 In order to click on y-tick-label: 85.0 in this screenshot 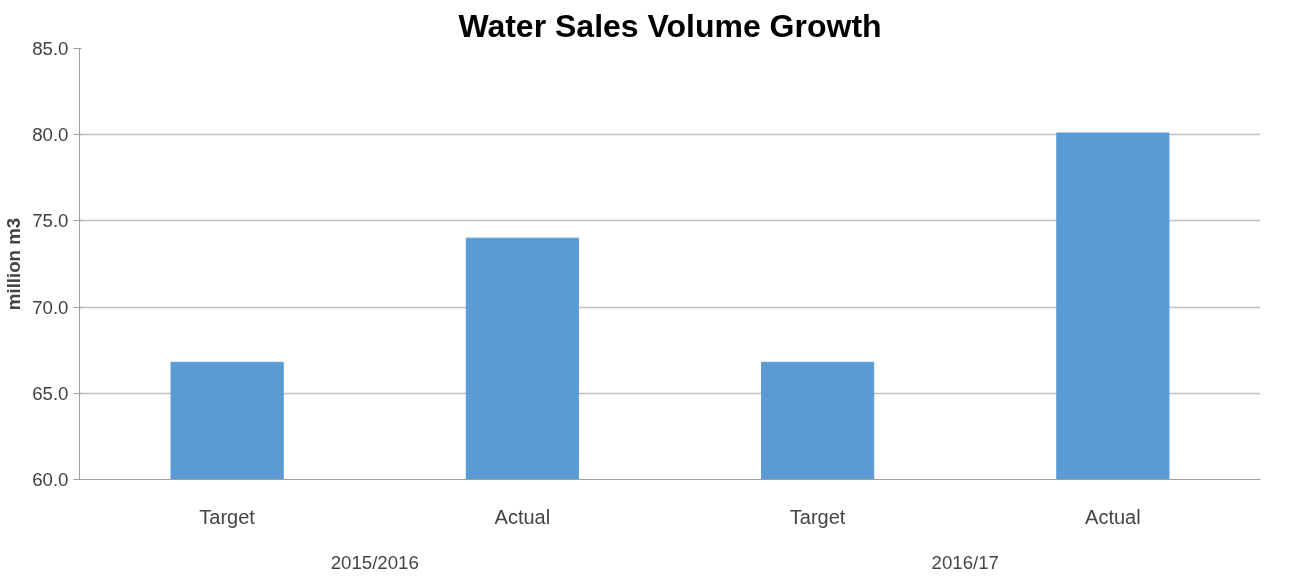, I will do `click(50, 48)`.